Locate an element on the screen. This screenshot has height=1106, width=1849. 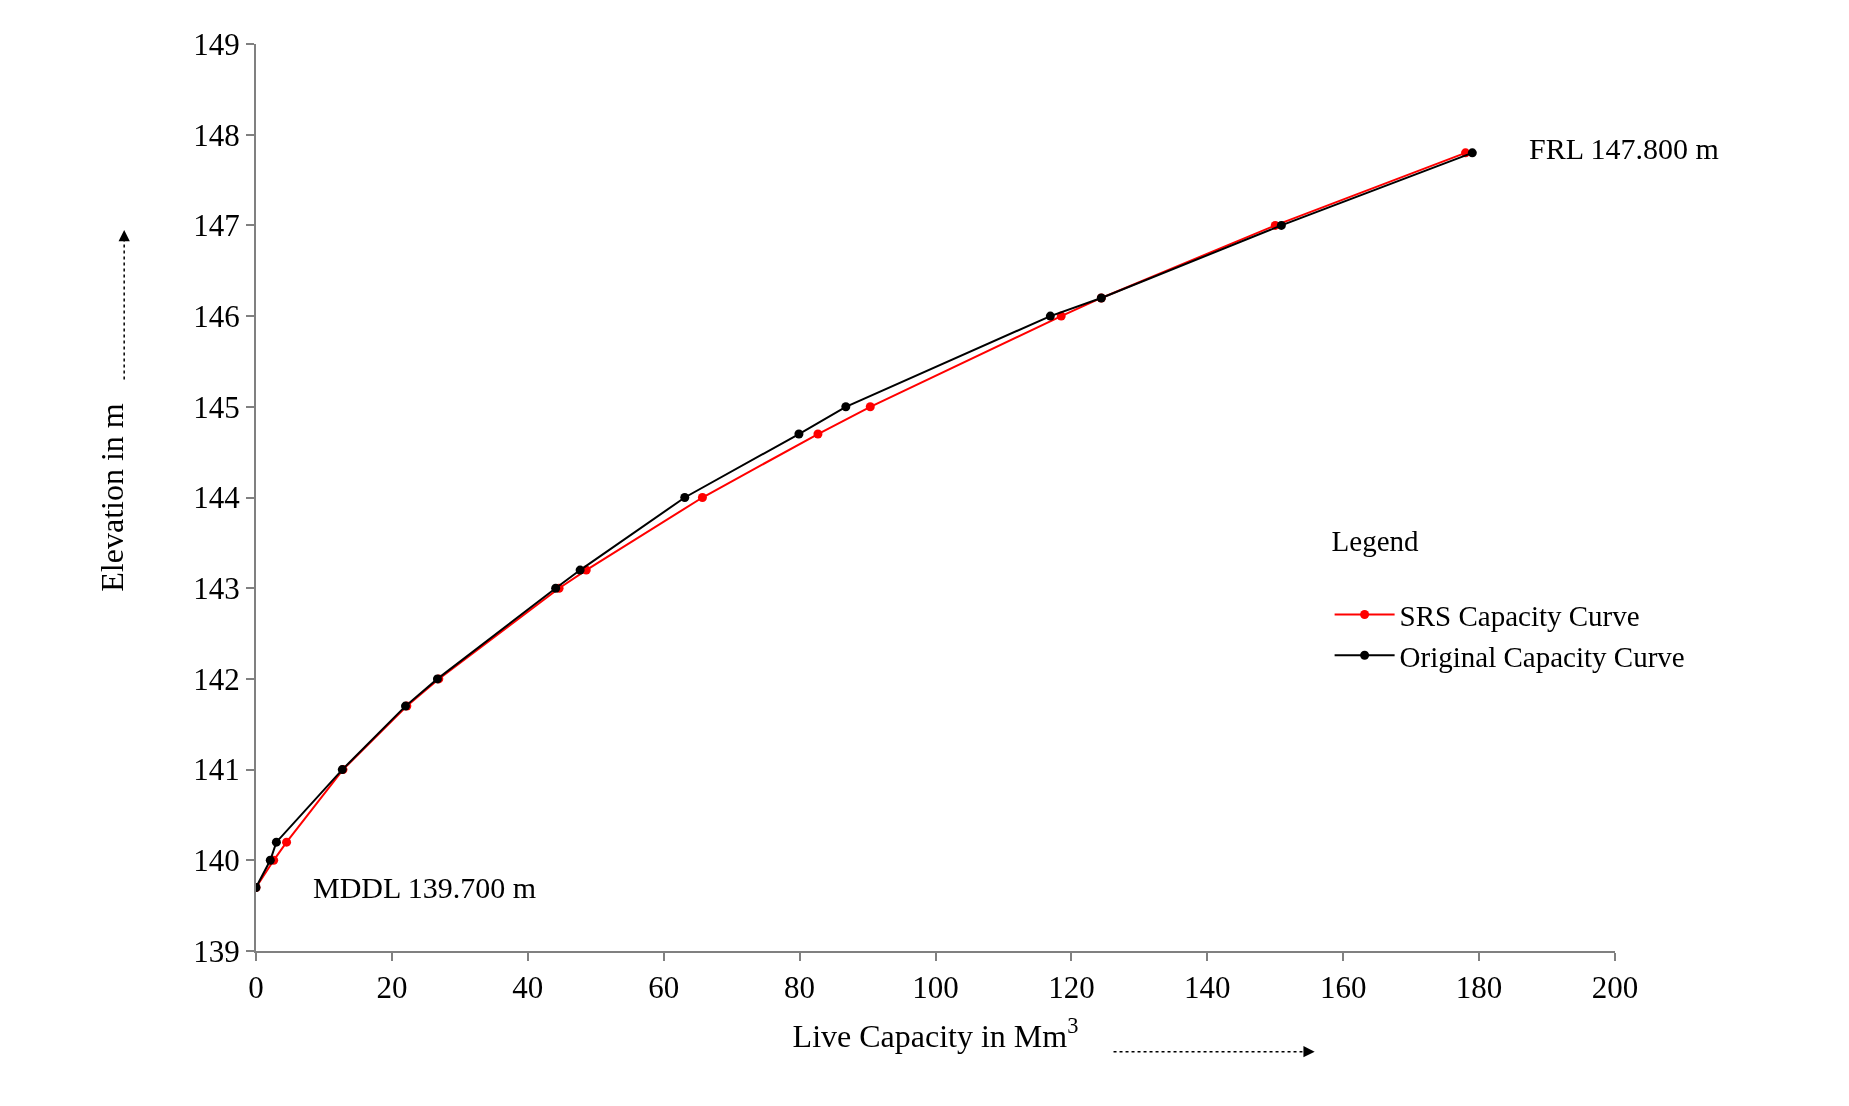
x-tick-label: 40 is located at coordinates (528, 988).